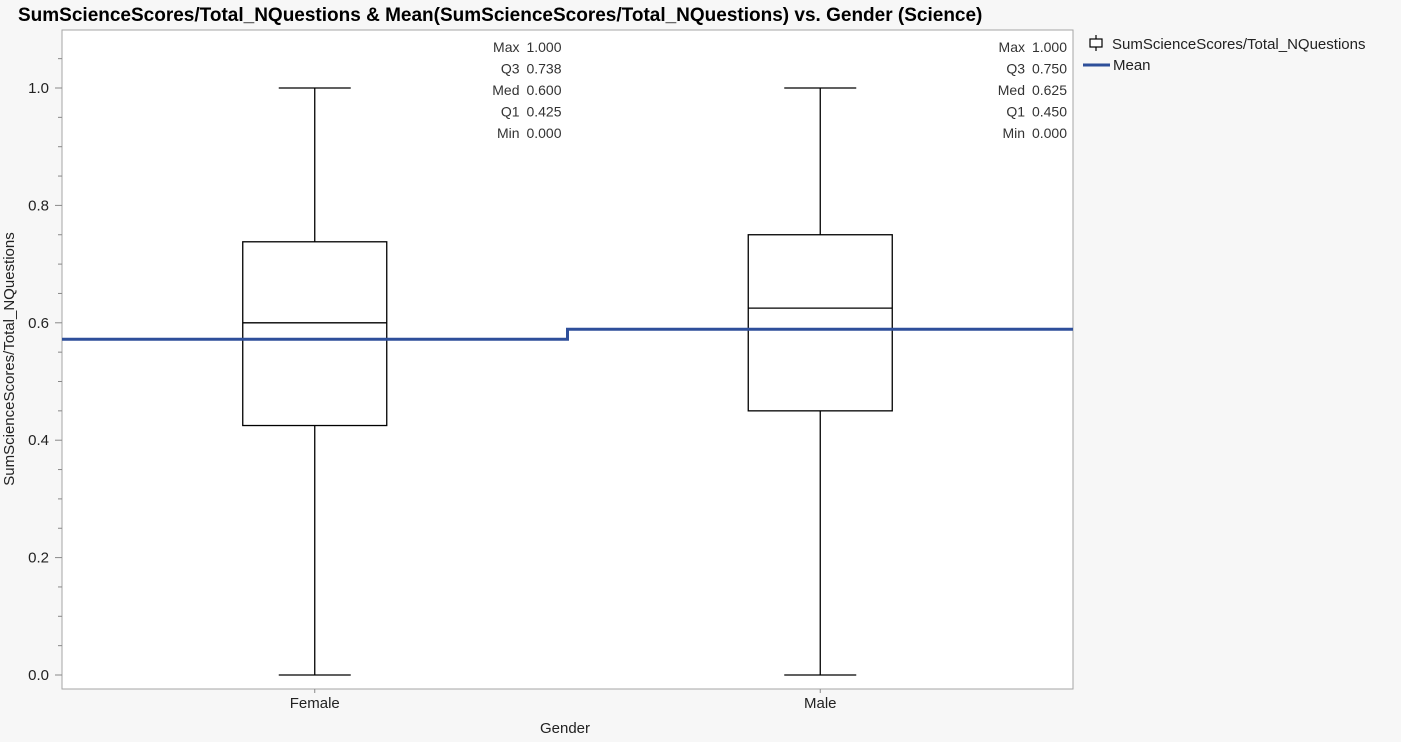  What do you see at coordinates (38, 323) in the screenshot?
I see `y-tick-label: 0.6` at bounding box center [38, 323].